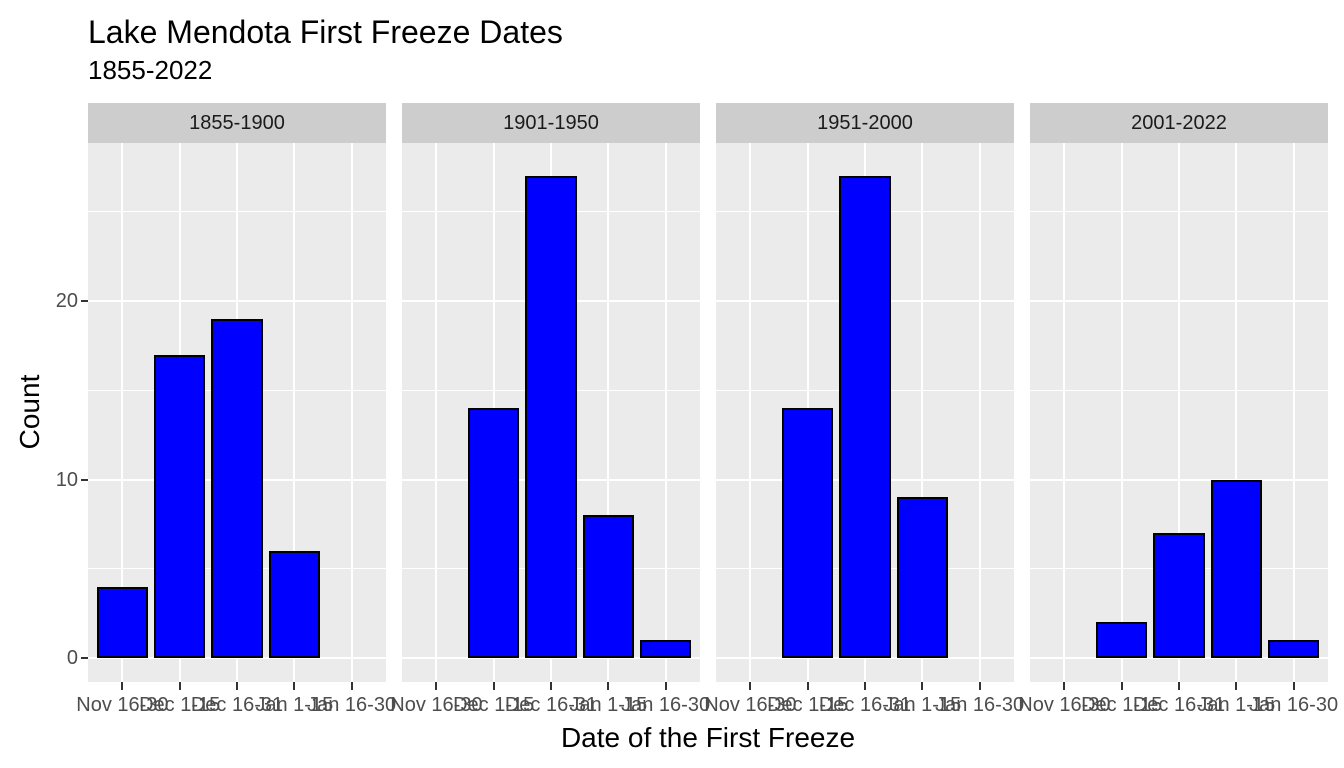 The width and height of the screenshot is (1344, 768). What do you see at coordinates (150, 70) in the screenshot?
I see `chart-subtitle: 1855-2022` at bounding box center [150, 70].